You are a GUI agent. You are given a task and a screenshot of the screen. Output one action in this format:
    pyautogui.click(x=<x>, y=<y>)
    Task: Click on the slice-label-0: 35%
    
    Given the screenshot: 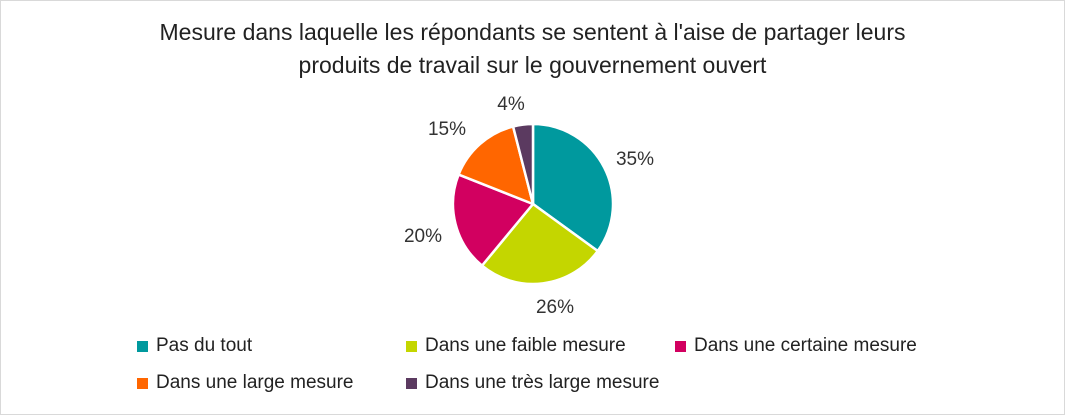 What is the action you would take?
    pyautogui.click(x=635, y=159)
    